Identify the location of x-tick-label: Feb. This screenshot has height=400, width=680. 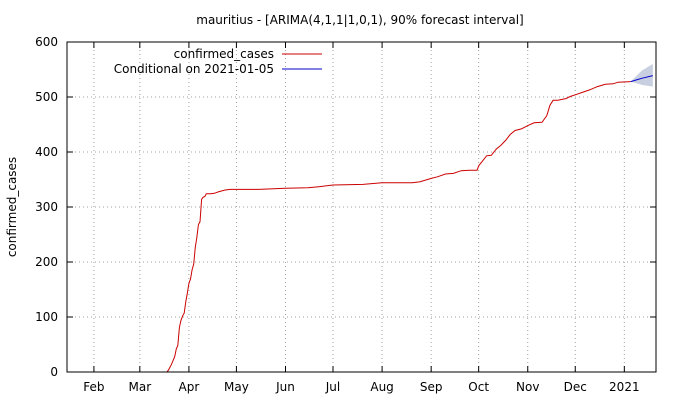
(93, 387).